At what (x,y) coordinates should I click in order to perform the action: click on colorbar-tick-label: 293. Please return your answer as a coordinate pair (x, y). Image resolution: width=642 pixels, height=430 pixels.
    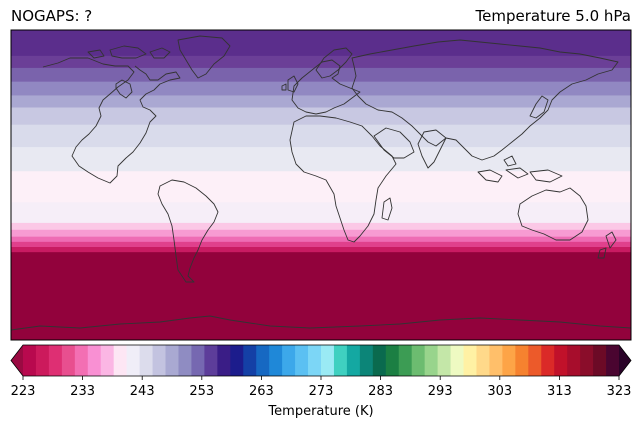
    Looking at the image, I should click on (440, 391).